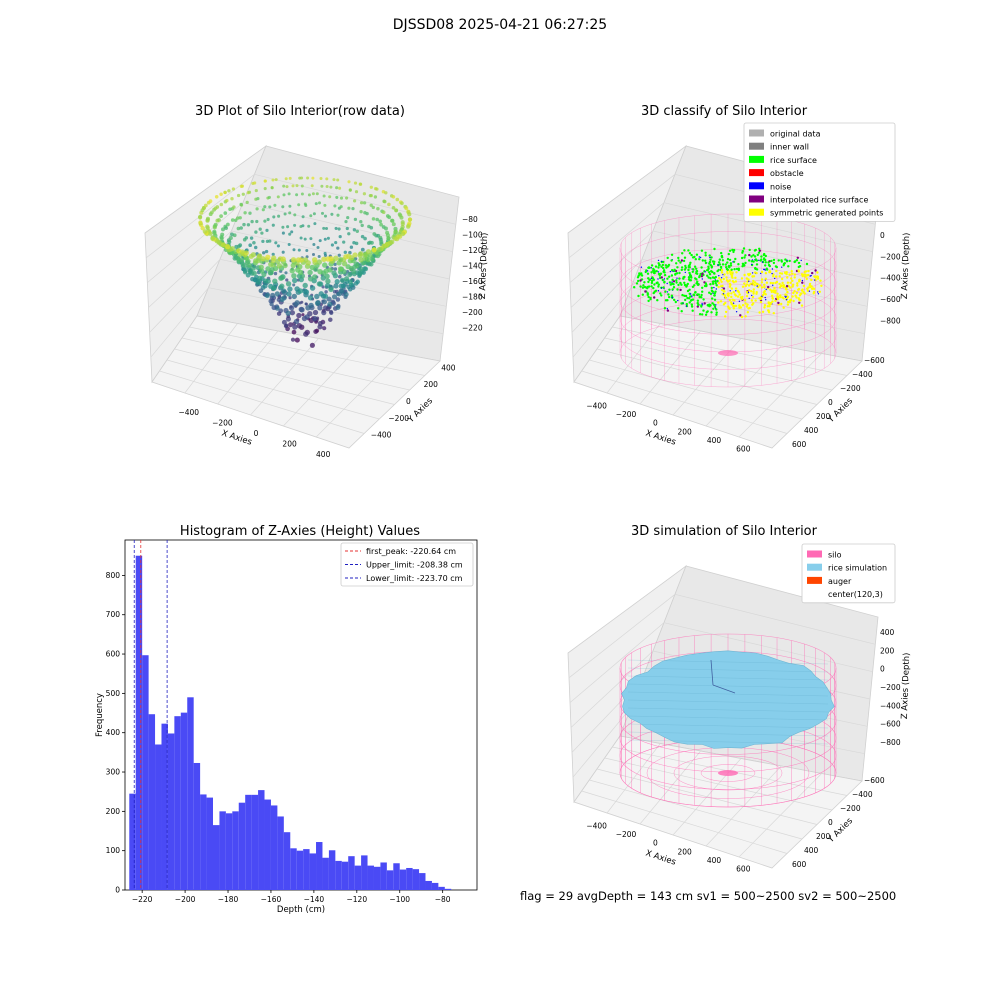 Image resolution: width=1000 pixels, height=1000 pixels. What do you see at coordinates (728, 773) in the screenshot?
I see `p4-auger-base` at bounding box center [728, 773].